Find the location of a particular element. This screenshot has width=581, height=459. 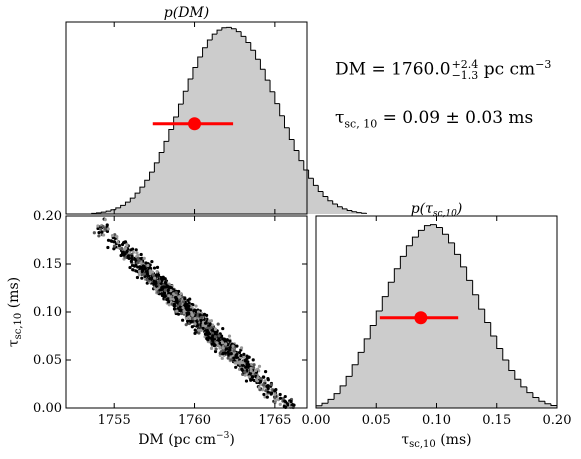

scatter-y-axis-label: τsc,10 (ms) is located at coordinates (15, 312).